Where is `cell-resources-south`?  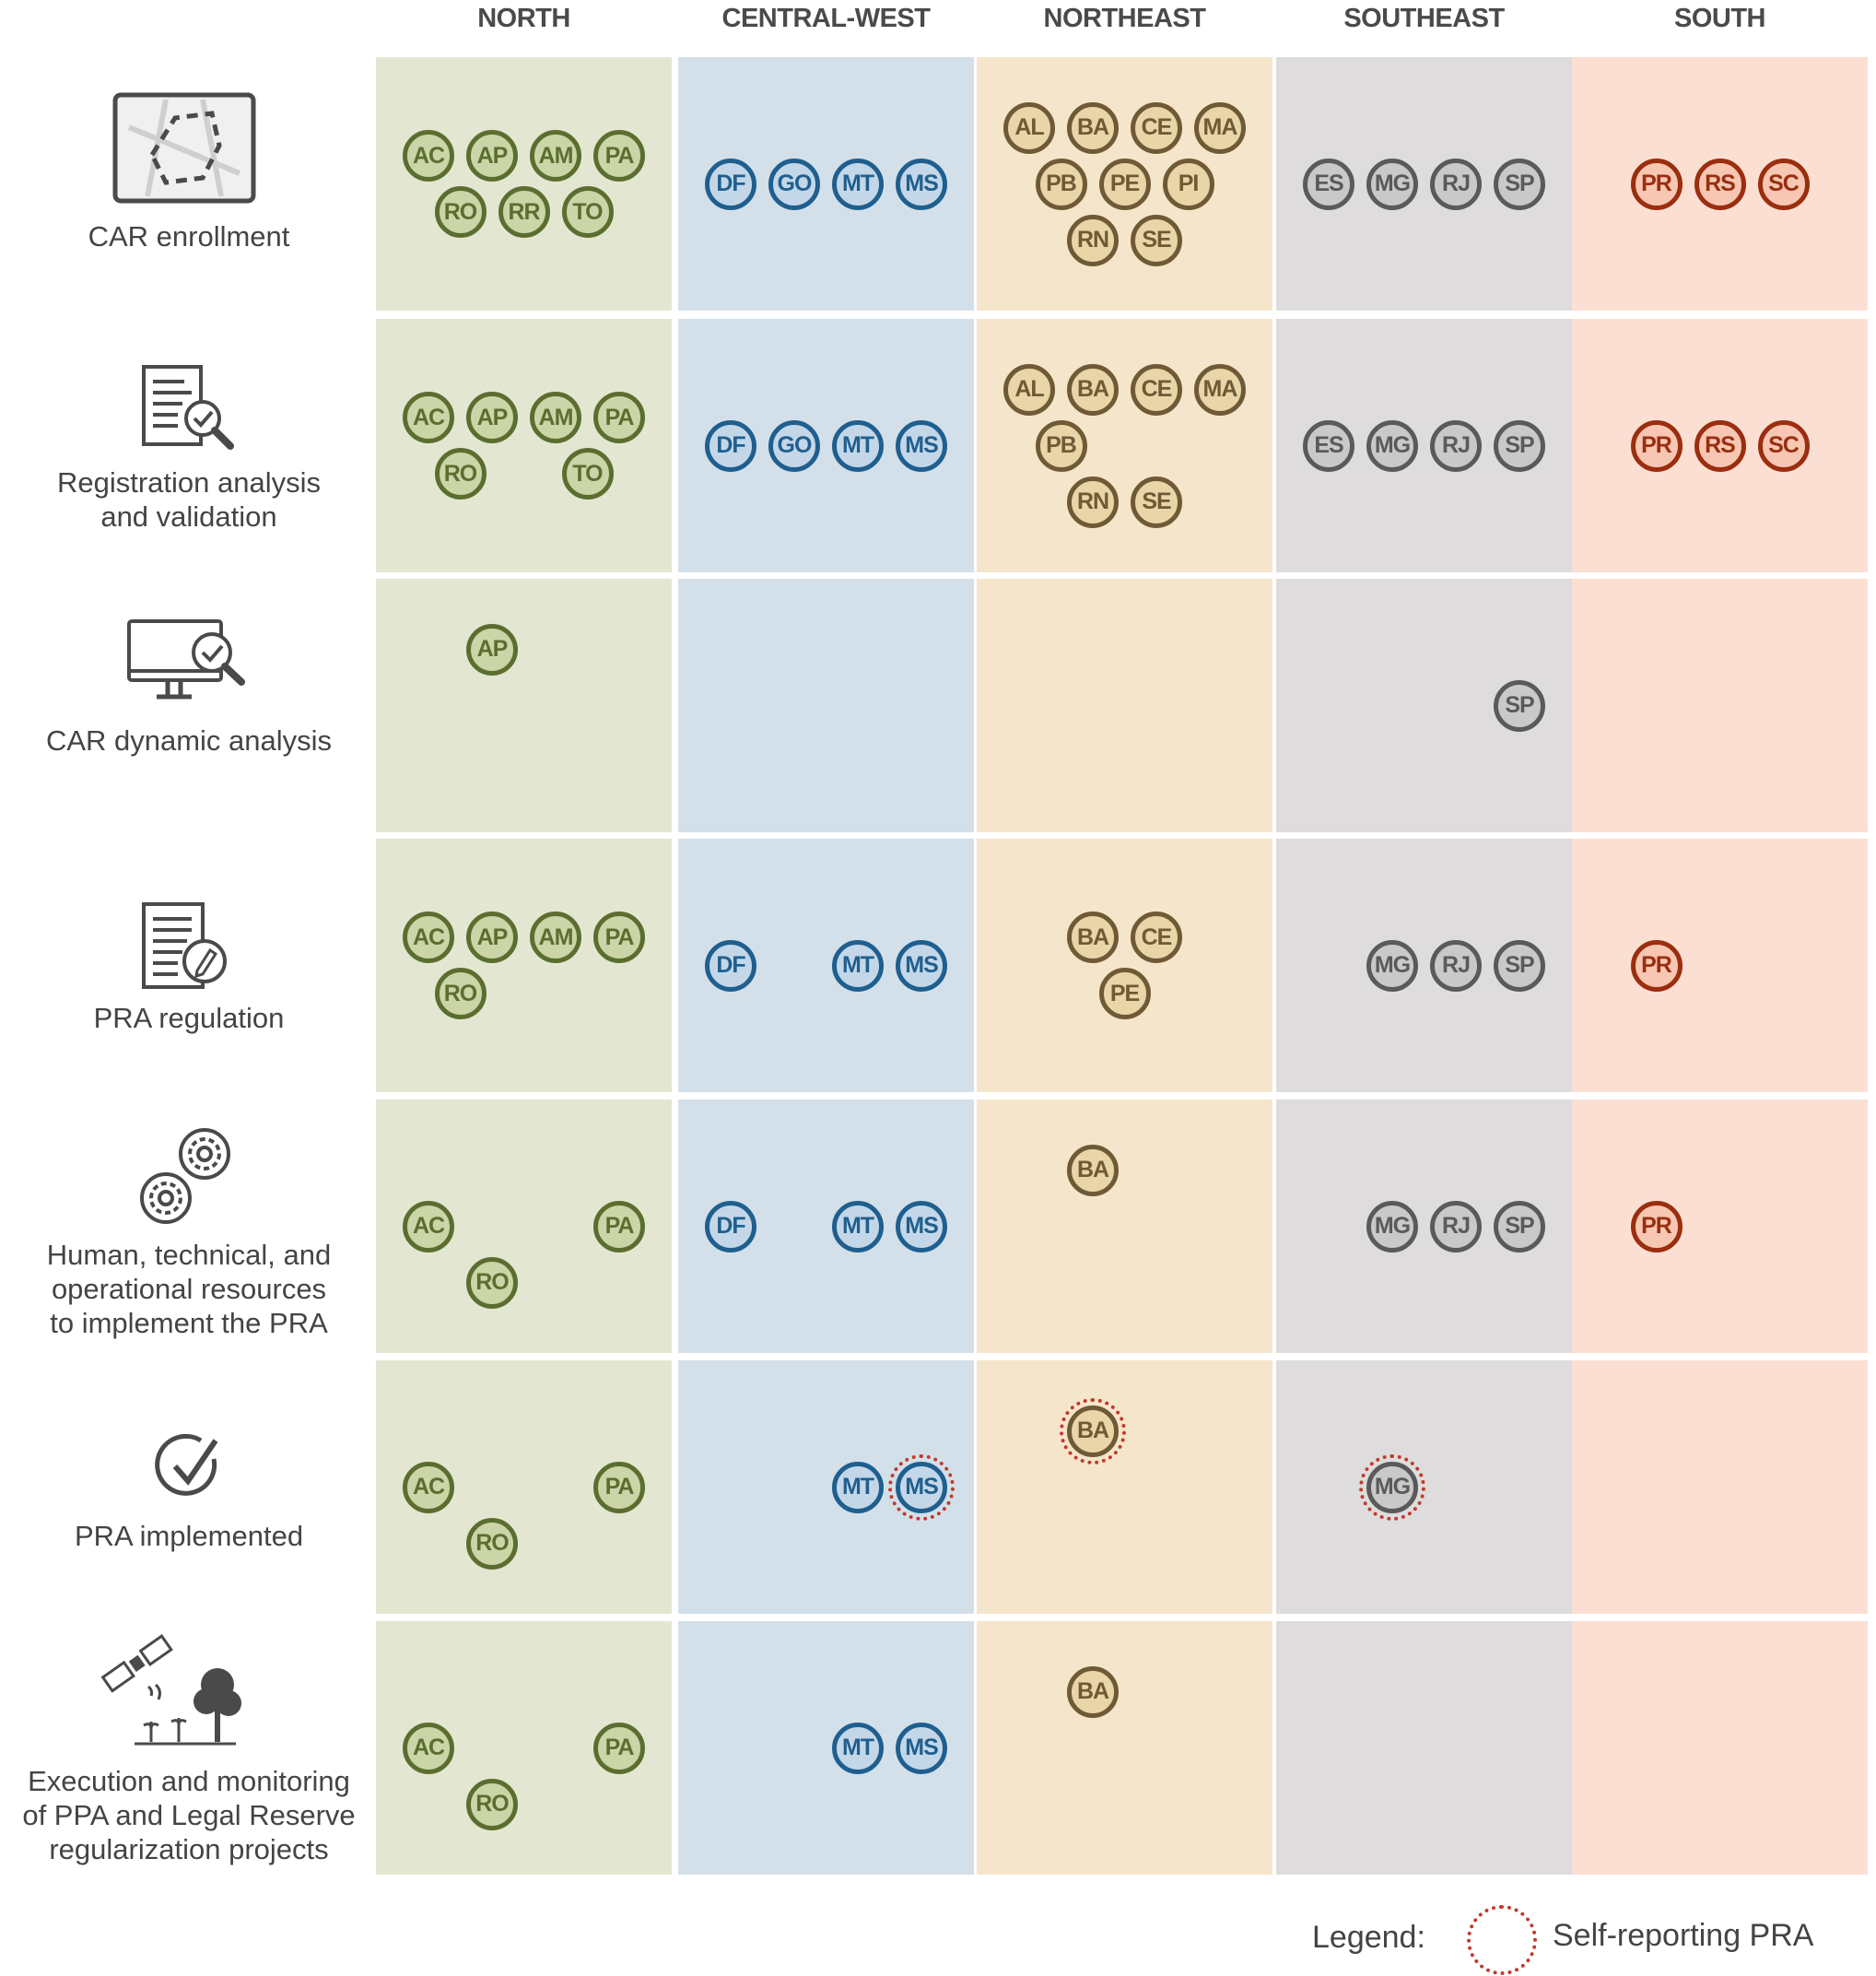
cell-resources-south is located at coordinates (1720, 1227).